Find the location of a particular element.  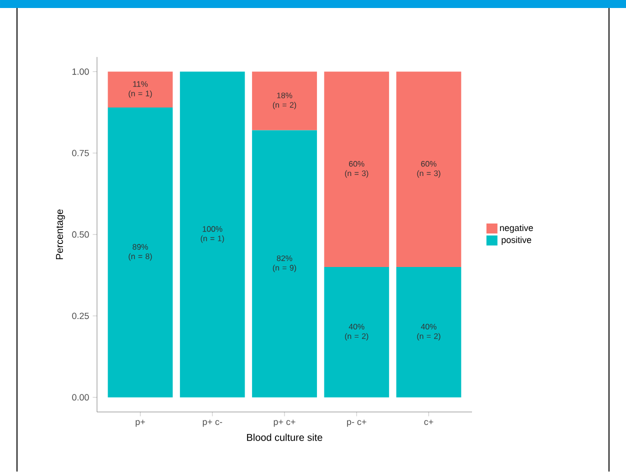

y-tick-label: 0.00 is located at coordinates (80, 397).